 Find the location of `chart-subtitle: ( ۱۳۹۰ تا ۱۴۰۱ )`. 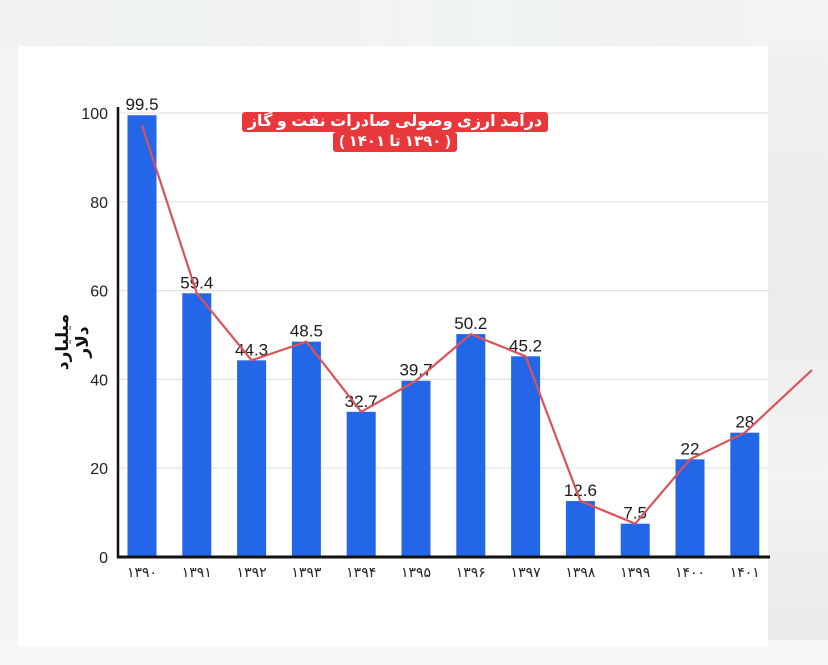

chart-subtitle: ( ۱۳۹۰ تا ۱۴۰۱ ) is located at coordinates (395, 142).